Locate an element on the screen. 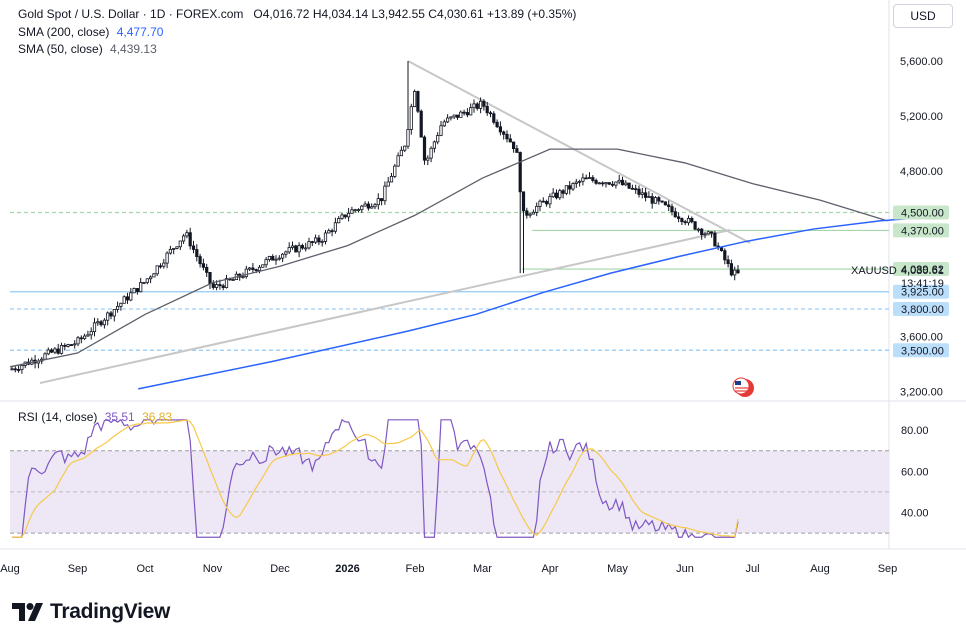  time-axis-label: Aug is located at coordinates (10, 569).